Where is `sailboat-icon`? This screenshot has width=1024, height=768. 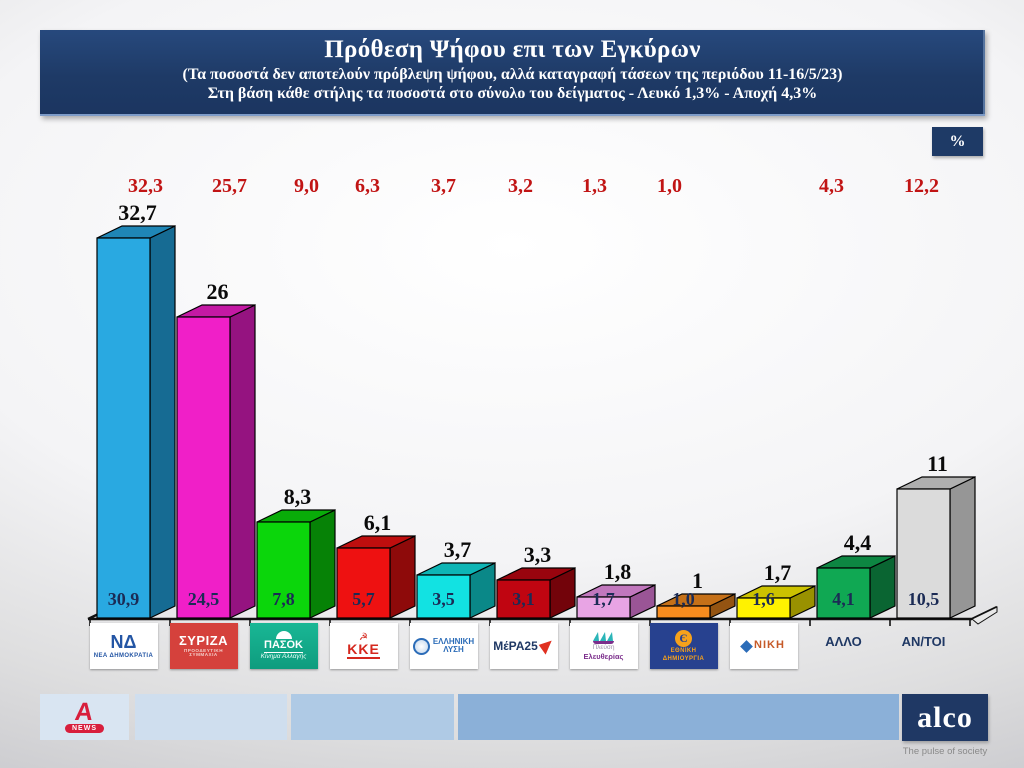 sailboat-icon is located at coordinates (604, 638).